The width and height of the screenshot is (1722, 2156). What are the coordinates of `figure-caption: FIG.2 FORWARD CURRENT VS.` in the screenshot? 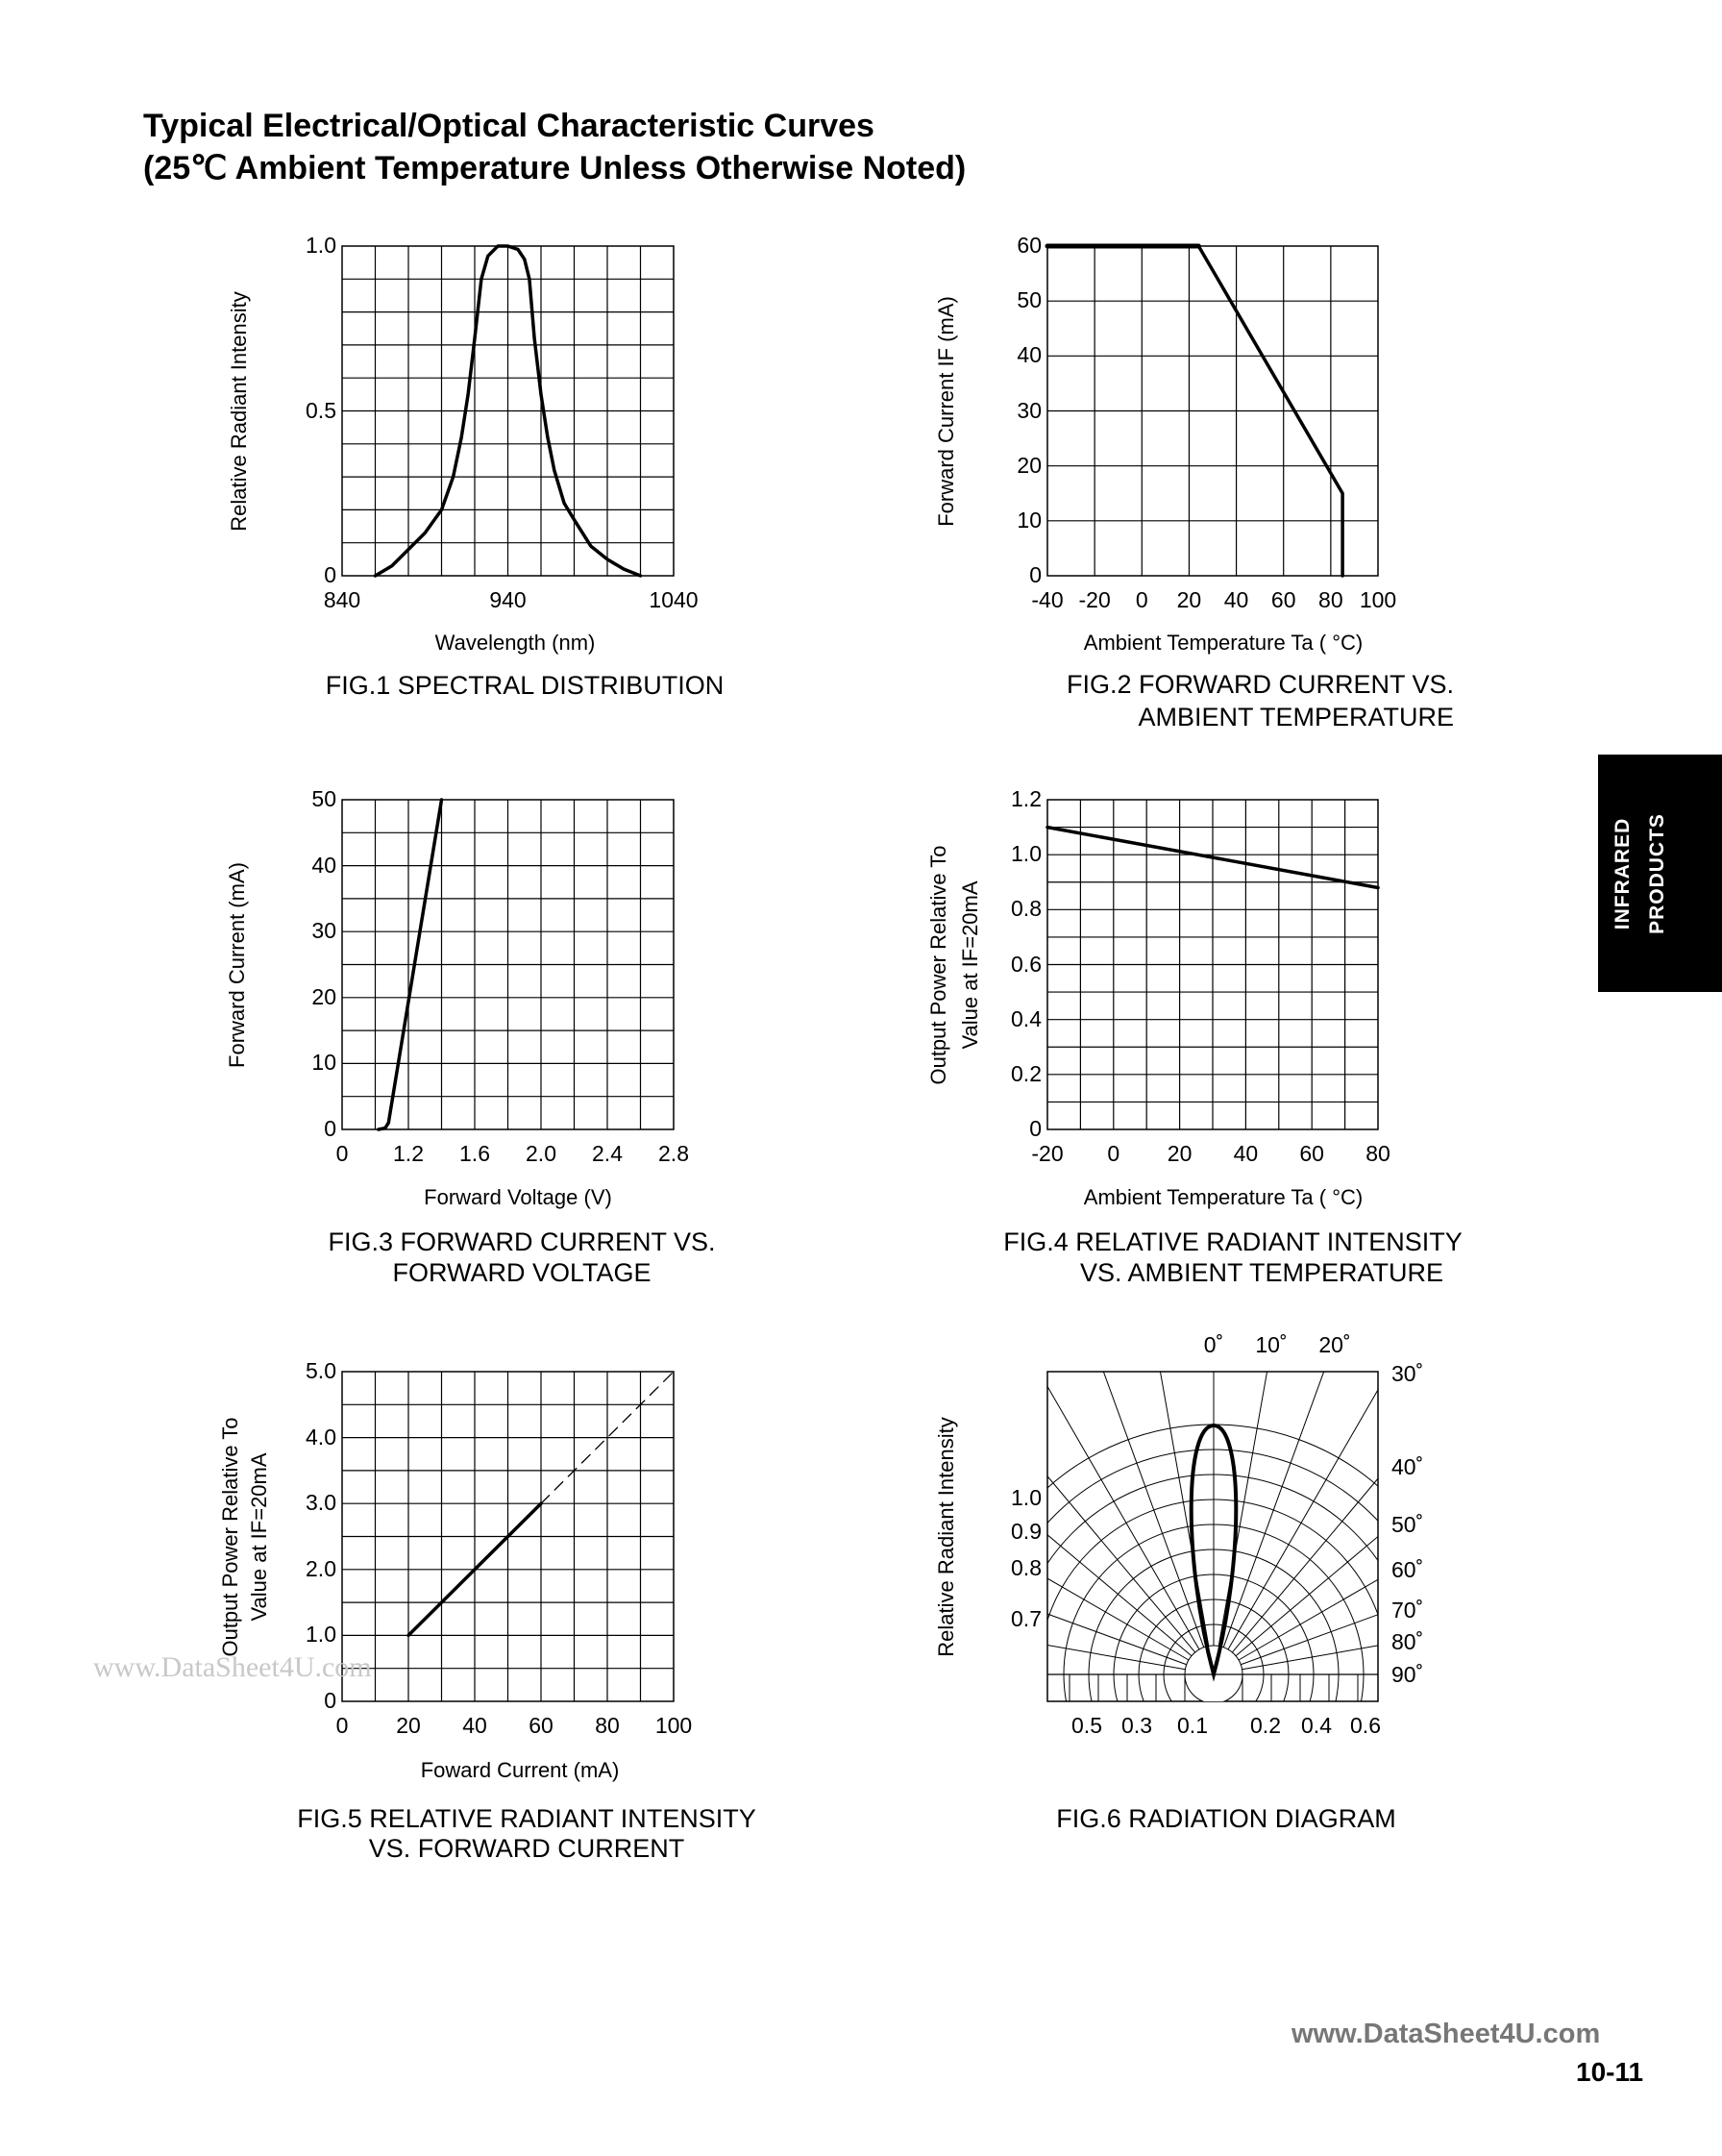 It's located at (1260, 684).